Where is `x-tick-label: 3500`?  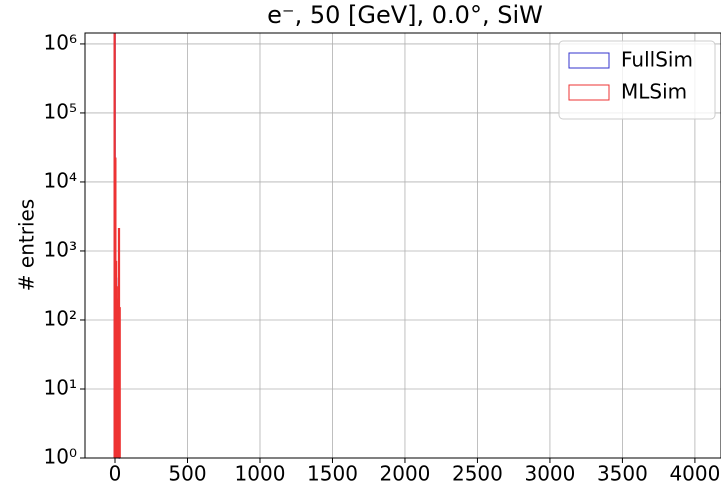
x-tick-label: 3500 is located at coordinates (622, 473).